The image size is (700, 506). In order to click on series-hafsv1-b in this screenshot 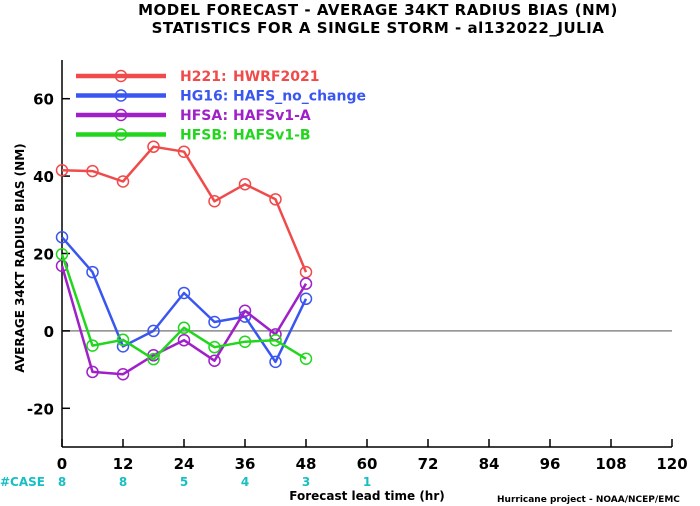, I will do `click(184, 307)`.